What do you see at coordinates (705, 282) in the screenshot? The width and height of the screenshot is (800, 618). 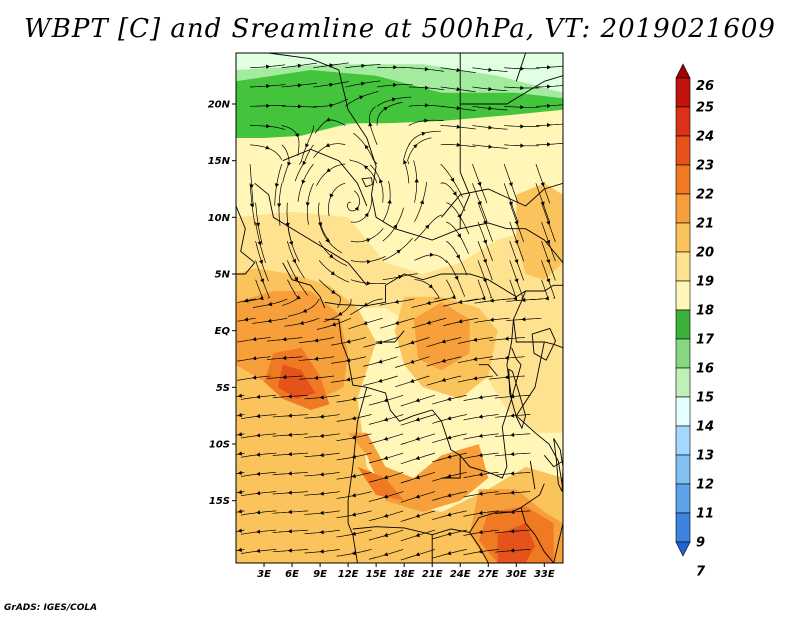 I see `colorbar-label: 19` at bounding box center [705, 282].